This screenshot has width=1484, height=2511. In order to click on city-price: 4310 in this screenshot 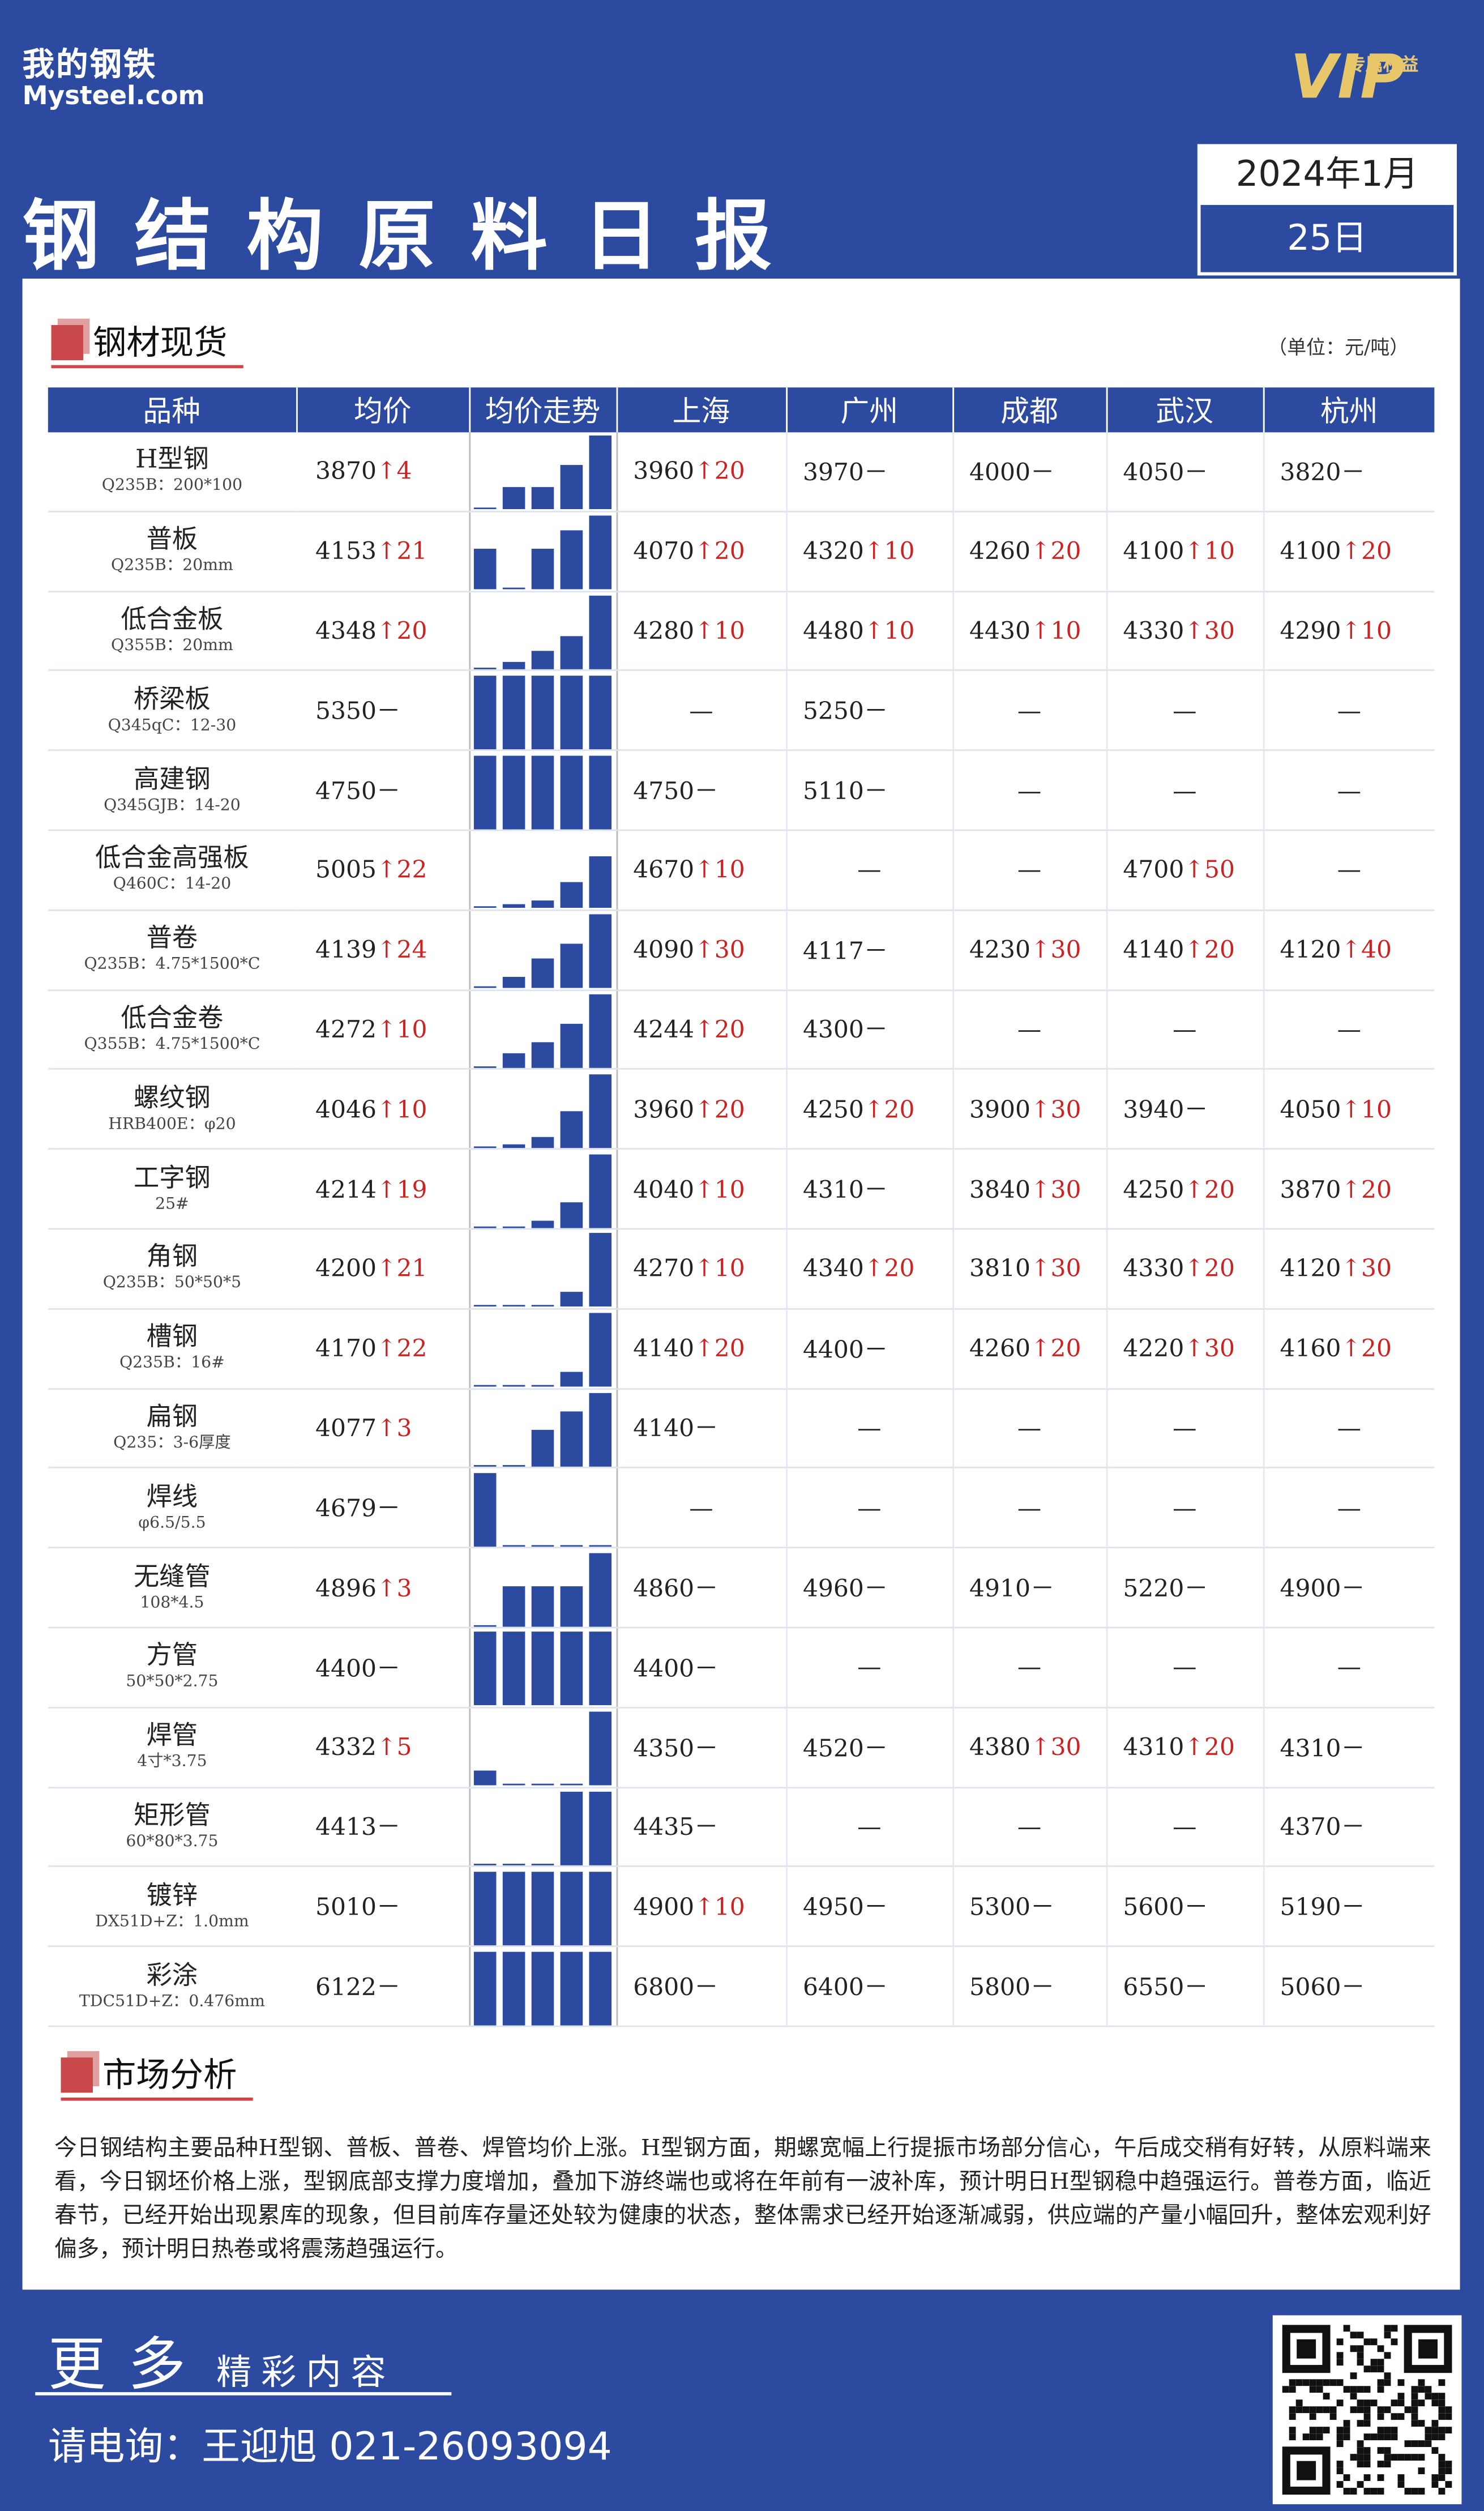, I will do `click(1153, 1747)`.